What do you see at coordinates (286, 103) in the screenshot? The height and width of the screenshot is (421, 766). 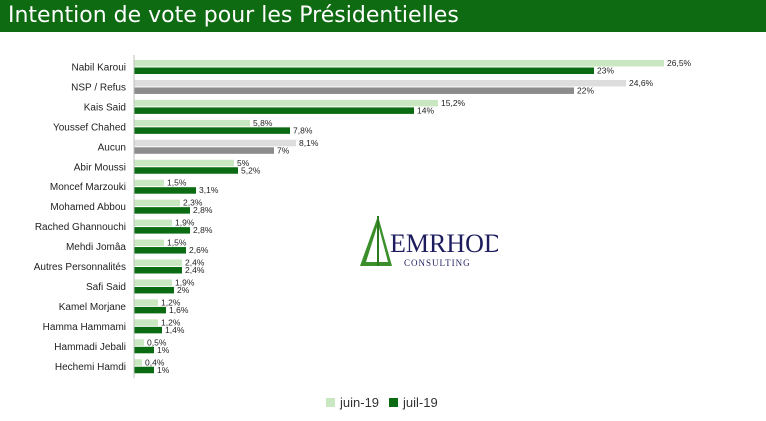 I see `bar-juin-kais-said` at bounding box center [286, 103].